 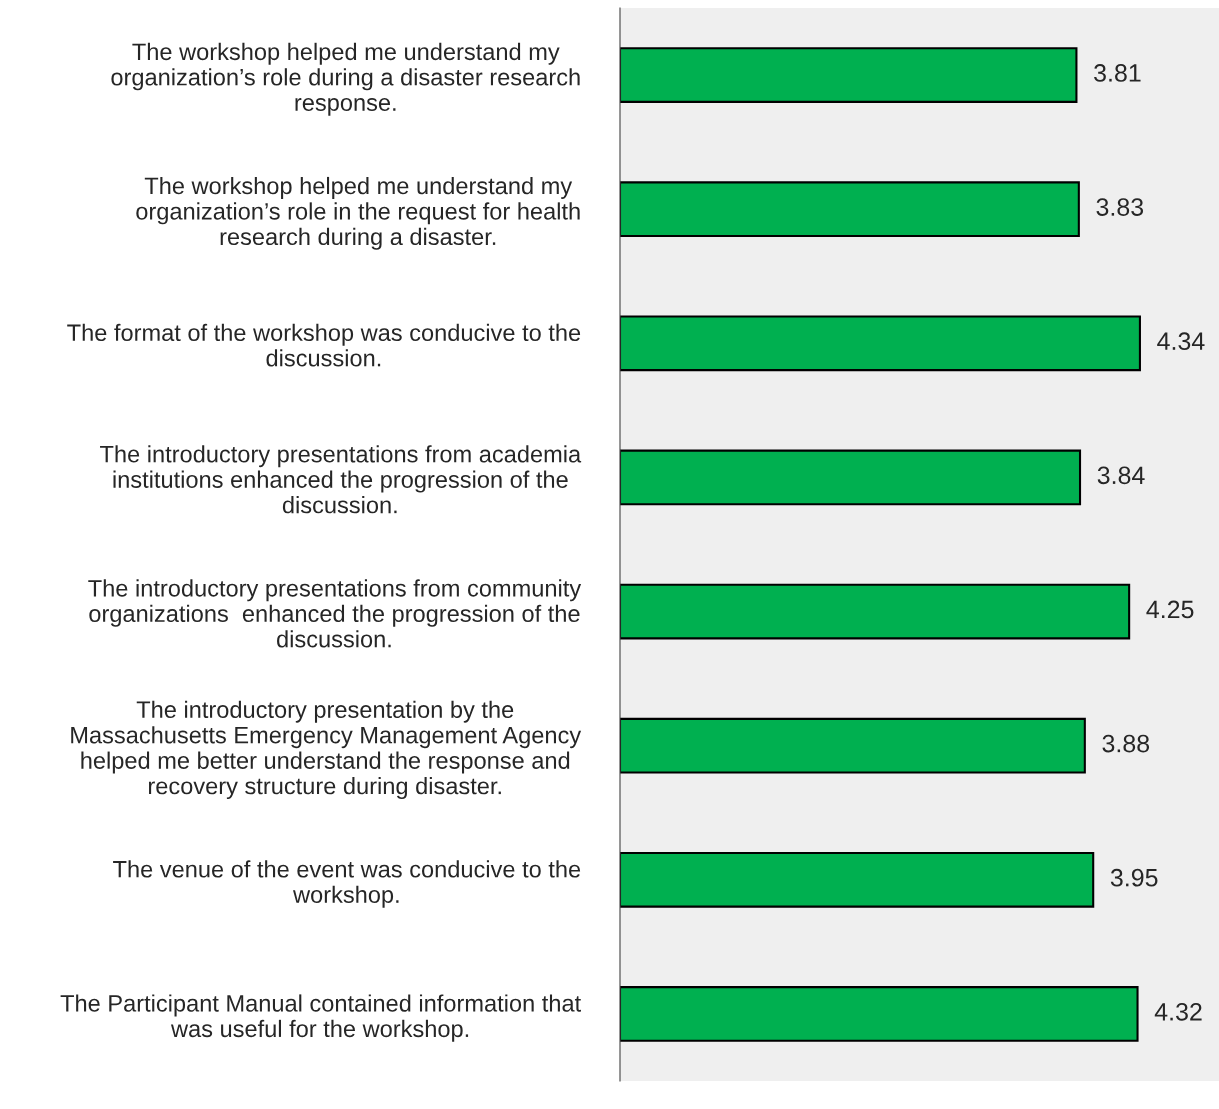 What do you see at coordinates (335, 613) in the screenshot?
I see `y-tick-label: The introductory presentations from community organizations enhanced the progression of the discussion.` at bounding box center [335, 613].